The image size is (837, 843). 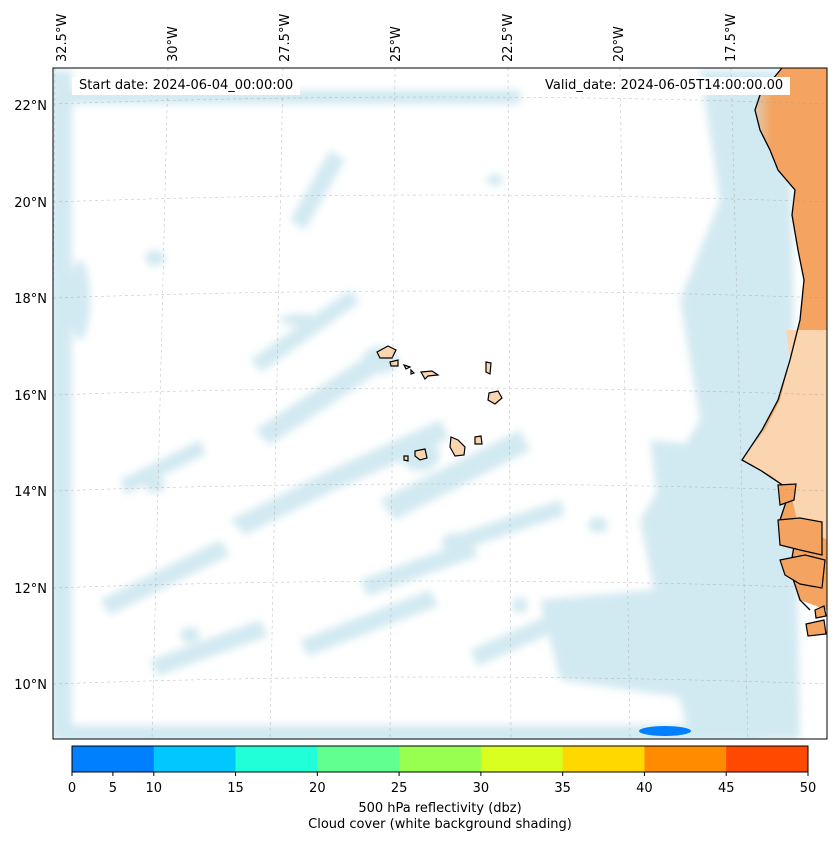 I want to click on colorbar-tick-label: 25, so click(x=399, y=788).